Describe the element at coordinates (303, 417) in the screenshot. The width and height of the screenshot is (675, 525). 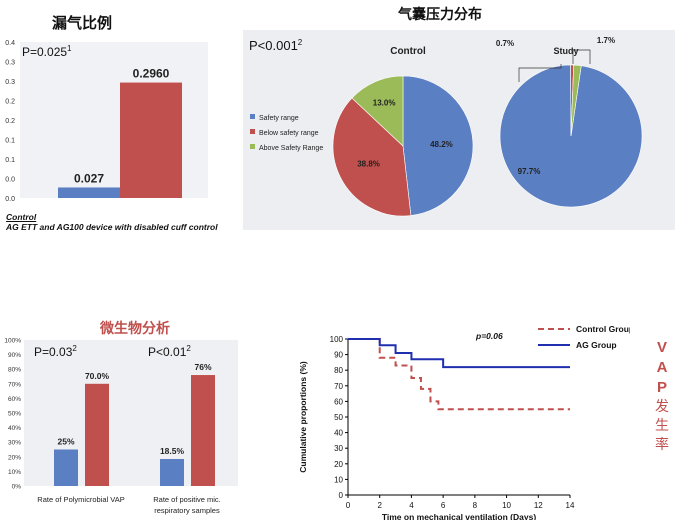
I see `km-y-label: Cumulative proportions (%)` at that location.